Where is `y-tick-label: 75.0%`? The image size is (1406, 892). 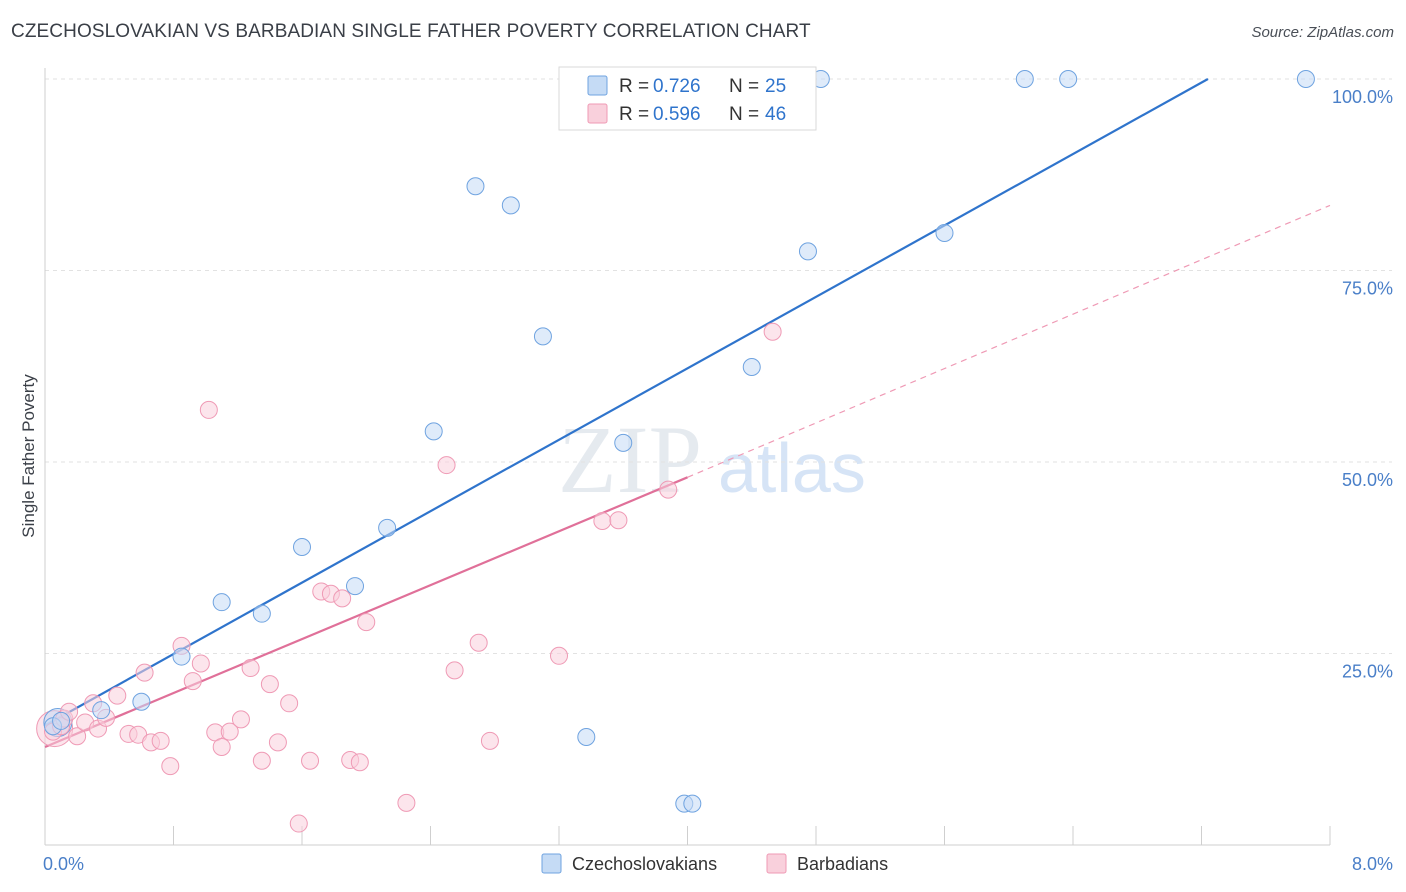
y-tick-label: 75.0% is located at coordinates (1367, 289).